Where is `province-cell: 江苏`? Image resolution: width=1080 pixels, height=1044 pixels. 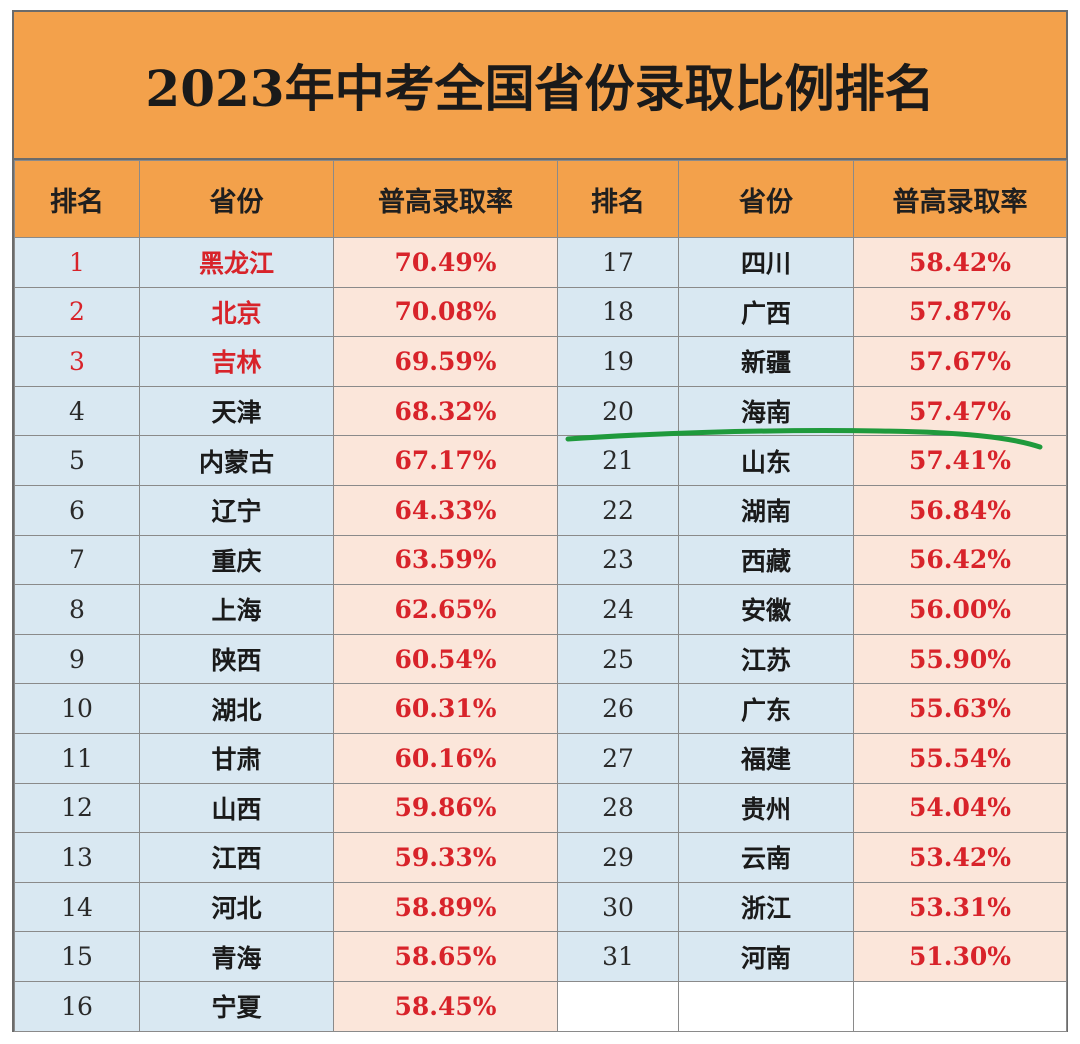
province-cell: 江苏 is located at coordinates (766, 659).